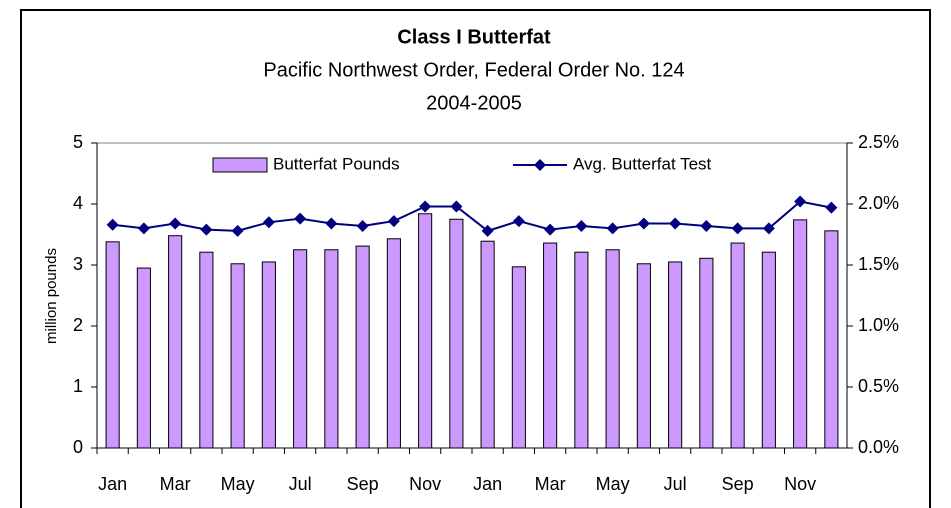 This screenshot has height=508, width=951. I want to click on y2-tick-label: 0.0%, so click(878, 447).